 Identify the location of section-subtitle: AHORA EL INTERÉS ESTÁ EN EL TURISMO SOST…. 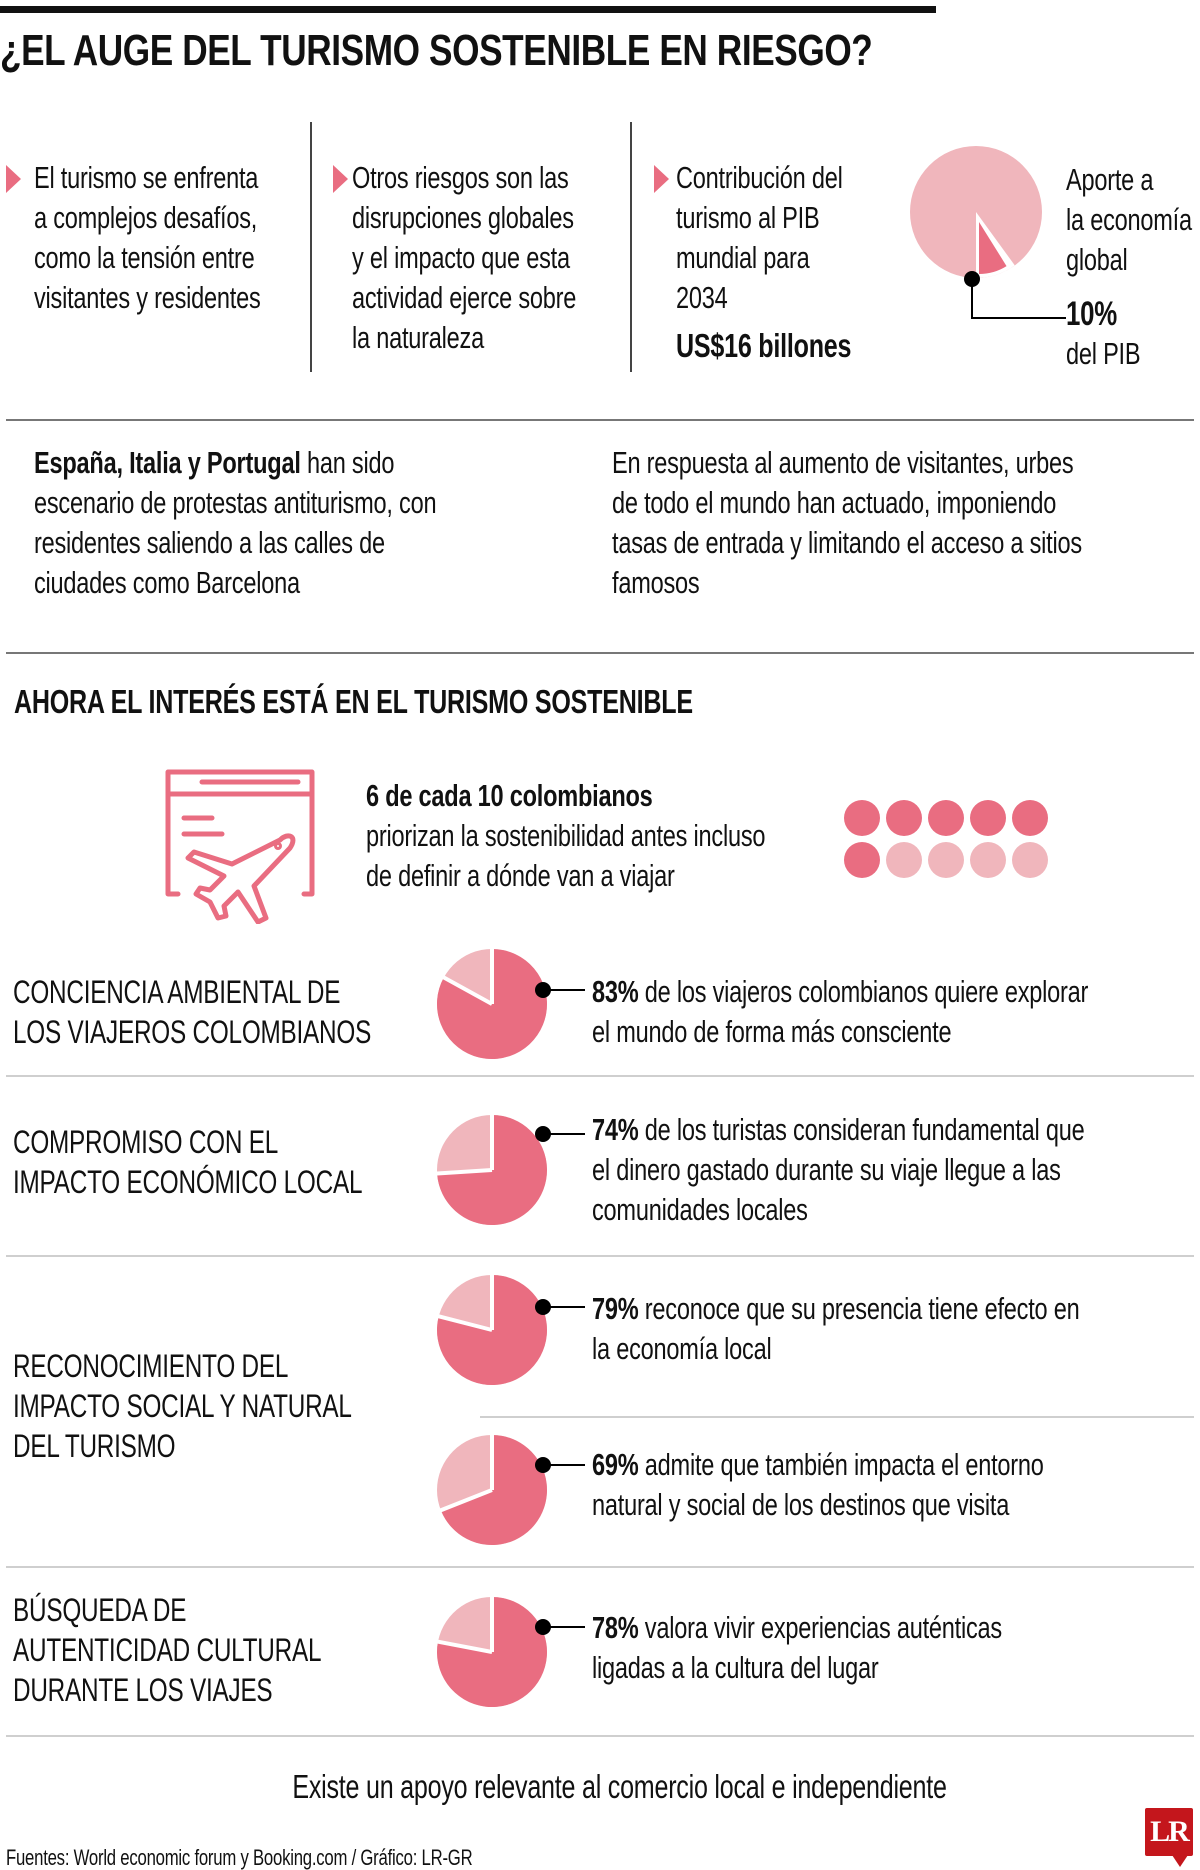
(353, 701).